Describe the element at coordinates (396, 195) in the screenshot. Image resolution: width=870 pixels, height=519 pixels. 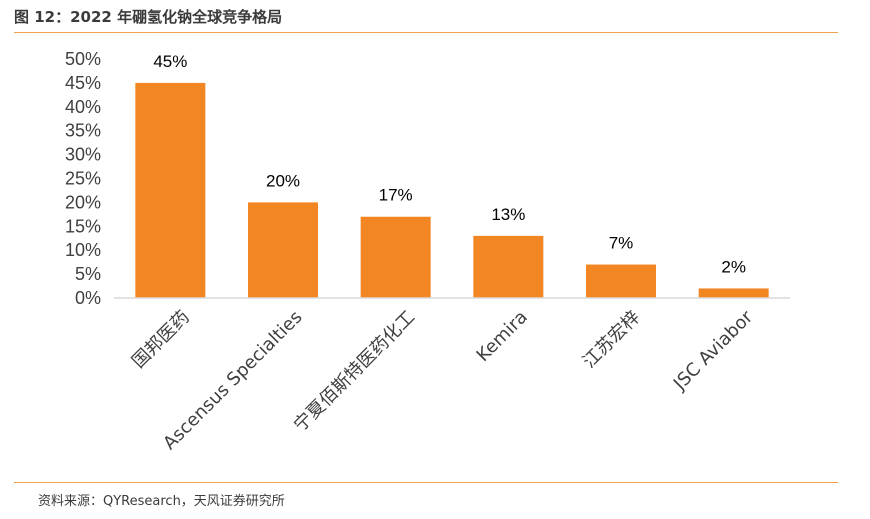
I see `data-label: 17%` at that location.